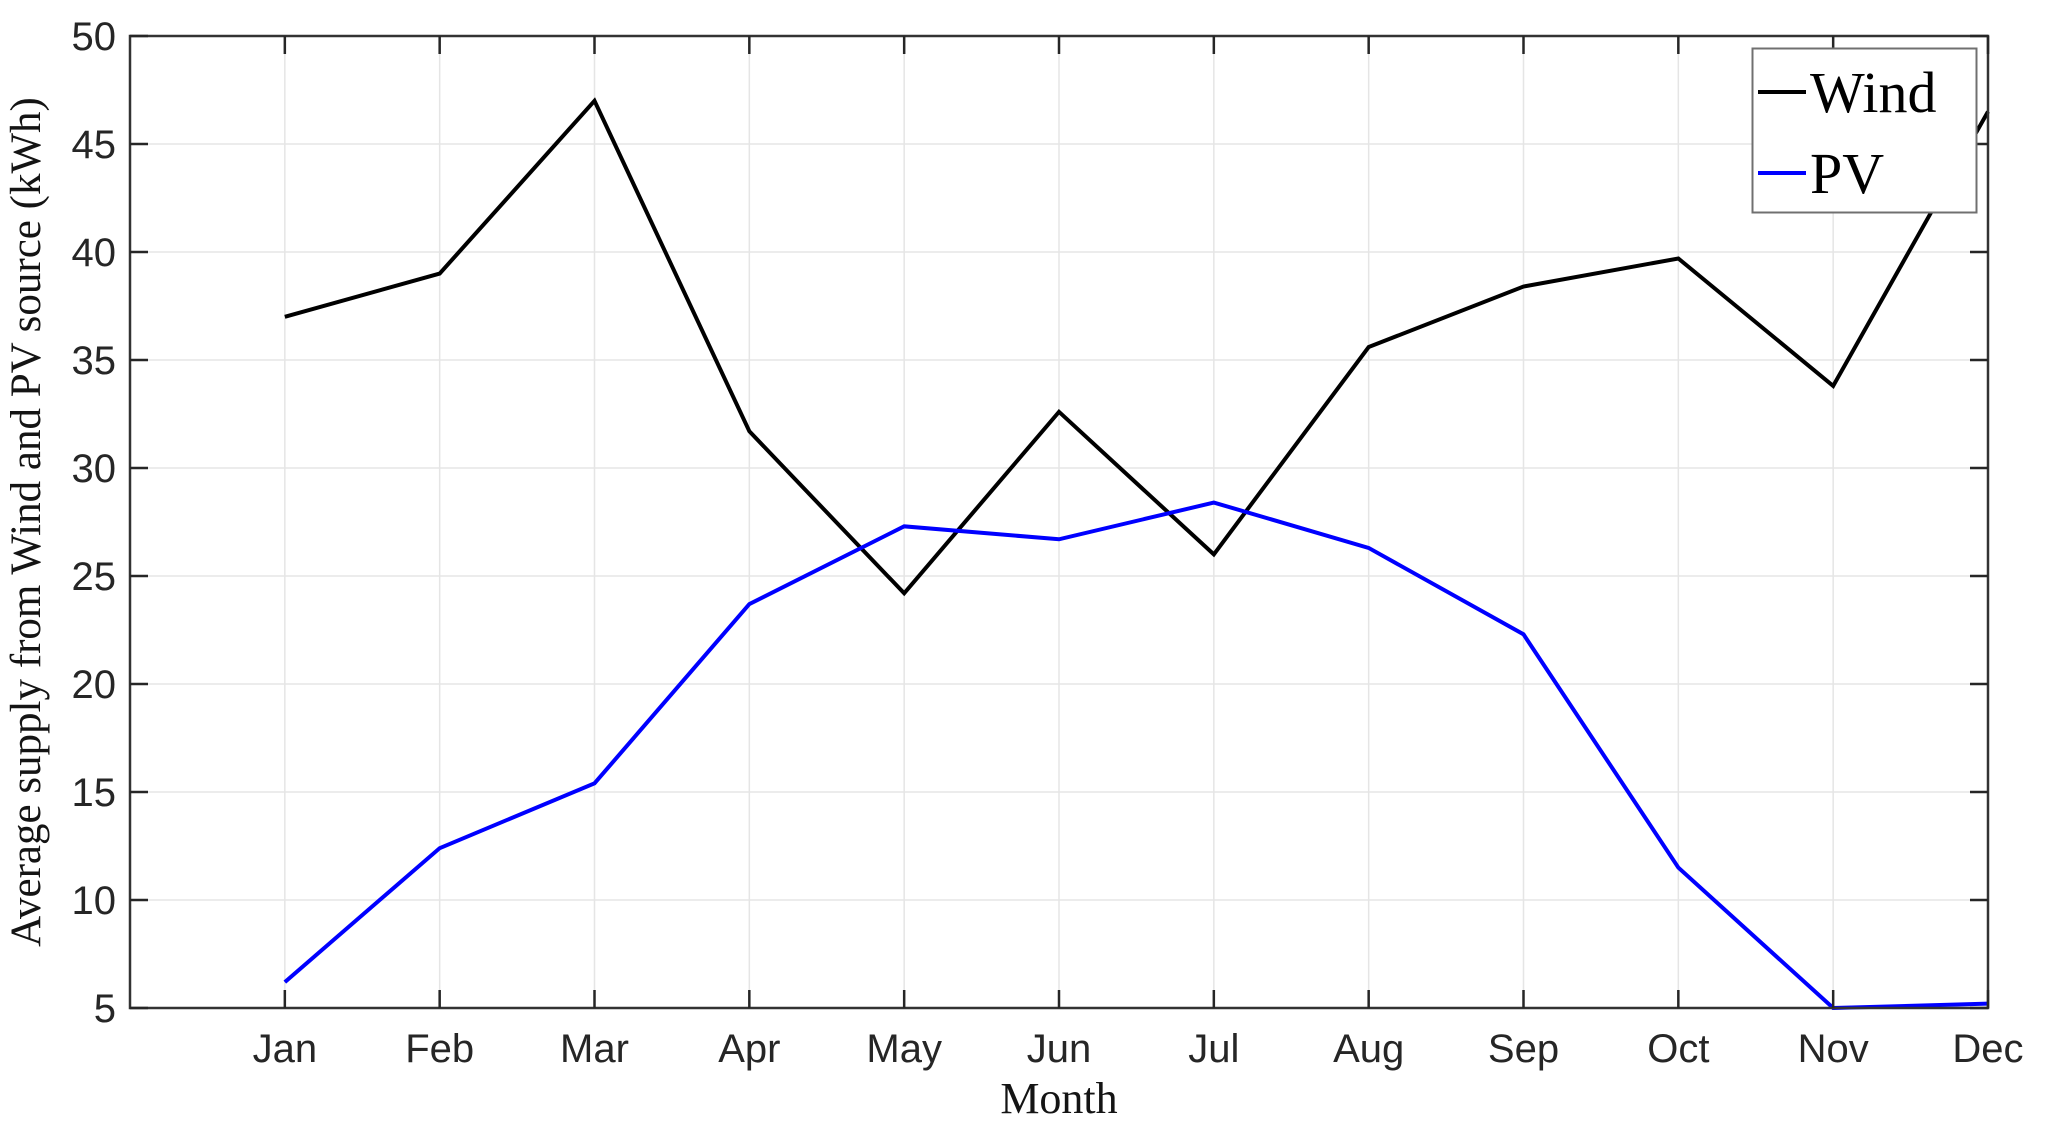 The image size is (2047, 1131). Describe the element at coordinates (1059, 1049) in the screenshot. I see `x-tick-label: Jun` at that location.